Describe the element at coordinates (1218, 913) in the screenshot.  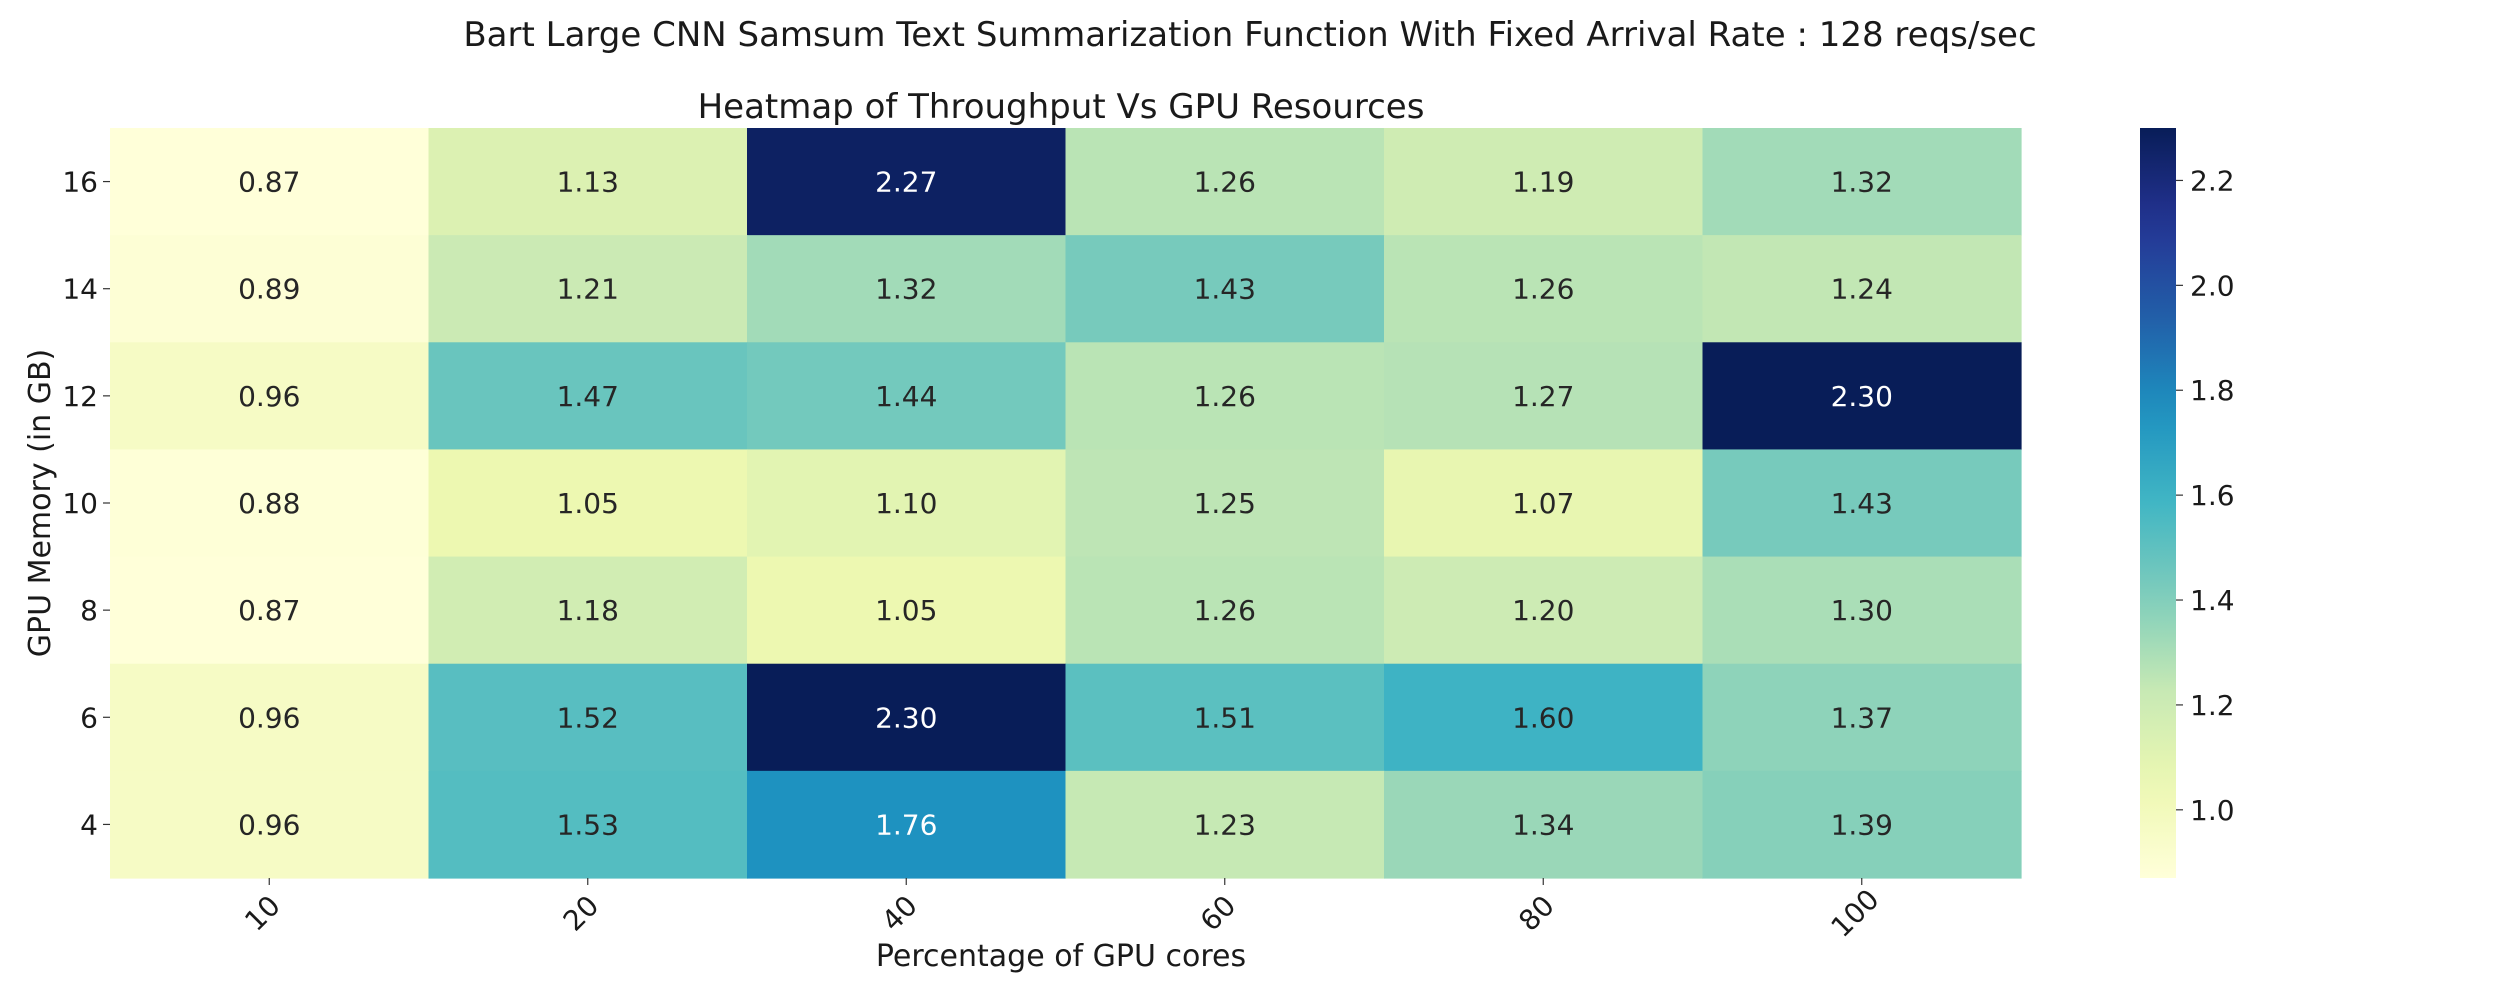
I see `x-tick-label: 60` at that location.